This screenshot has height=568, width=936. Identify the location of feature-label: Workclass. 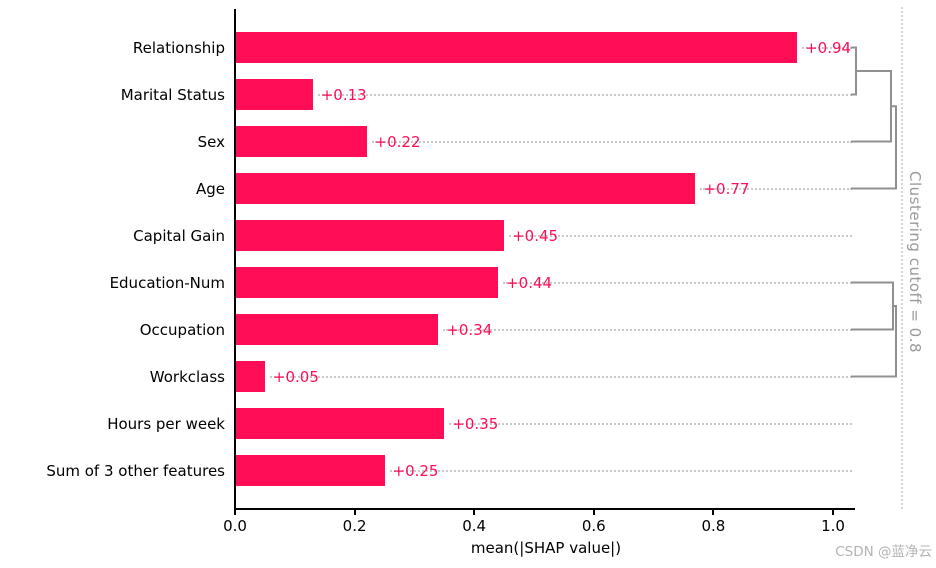
(187, 376).